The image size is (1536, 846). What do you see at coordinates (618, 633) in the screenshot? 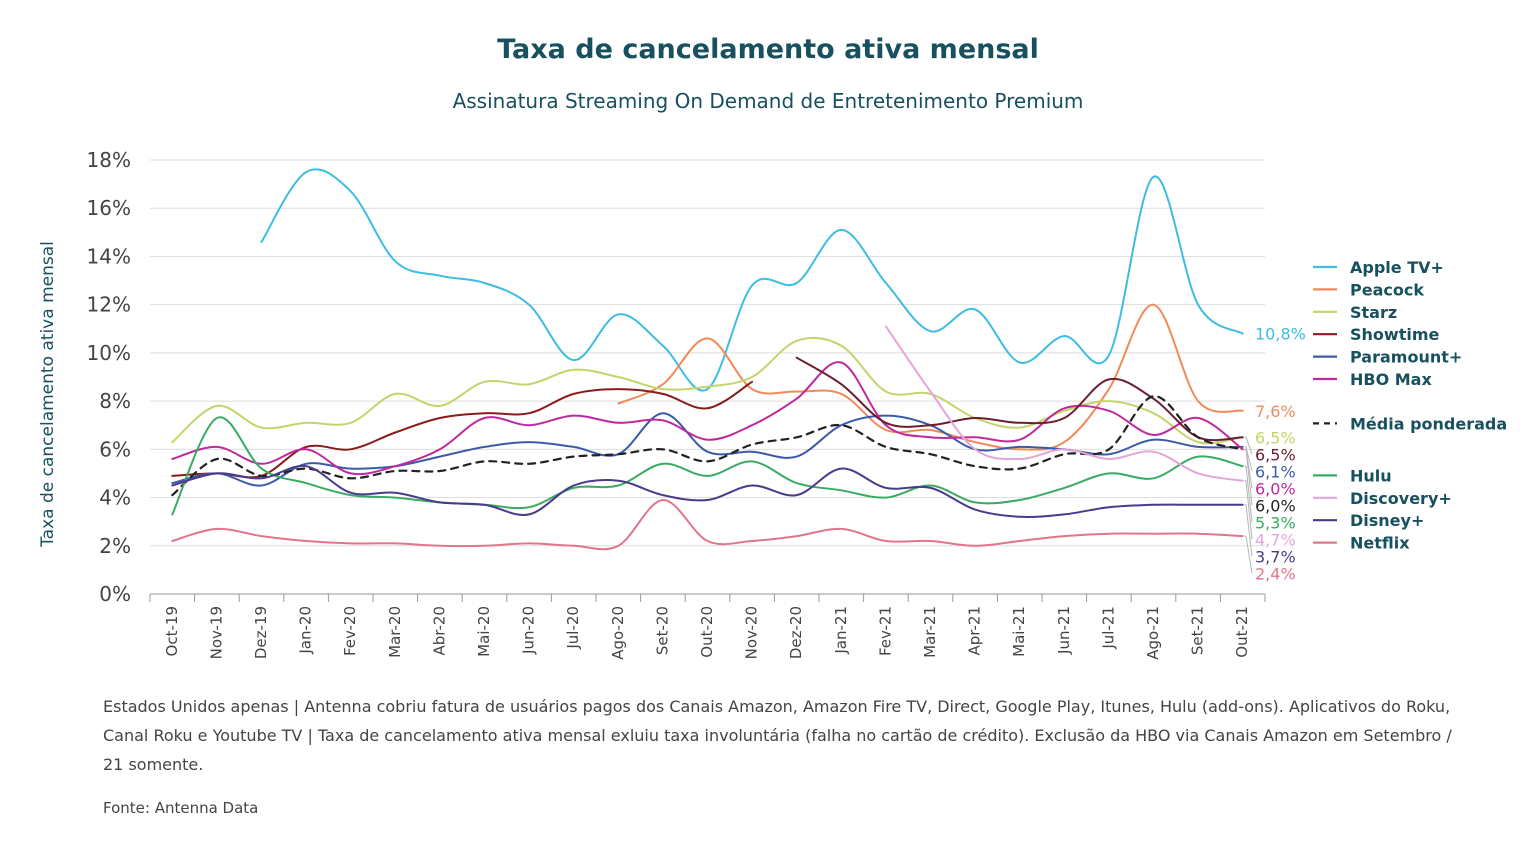
I see `x-tick-label: Ago-20` at bounding box center [618, 633].